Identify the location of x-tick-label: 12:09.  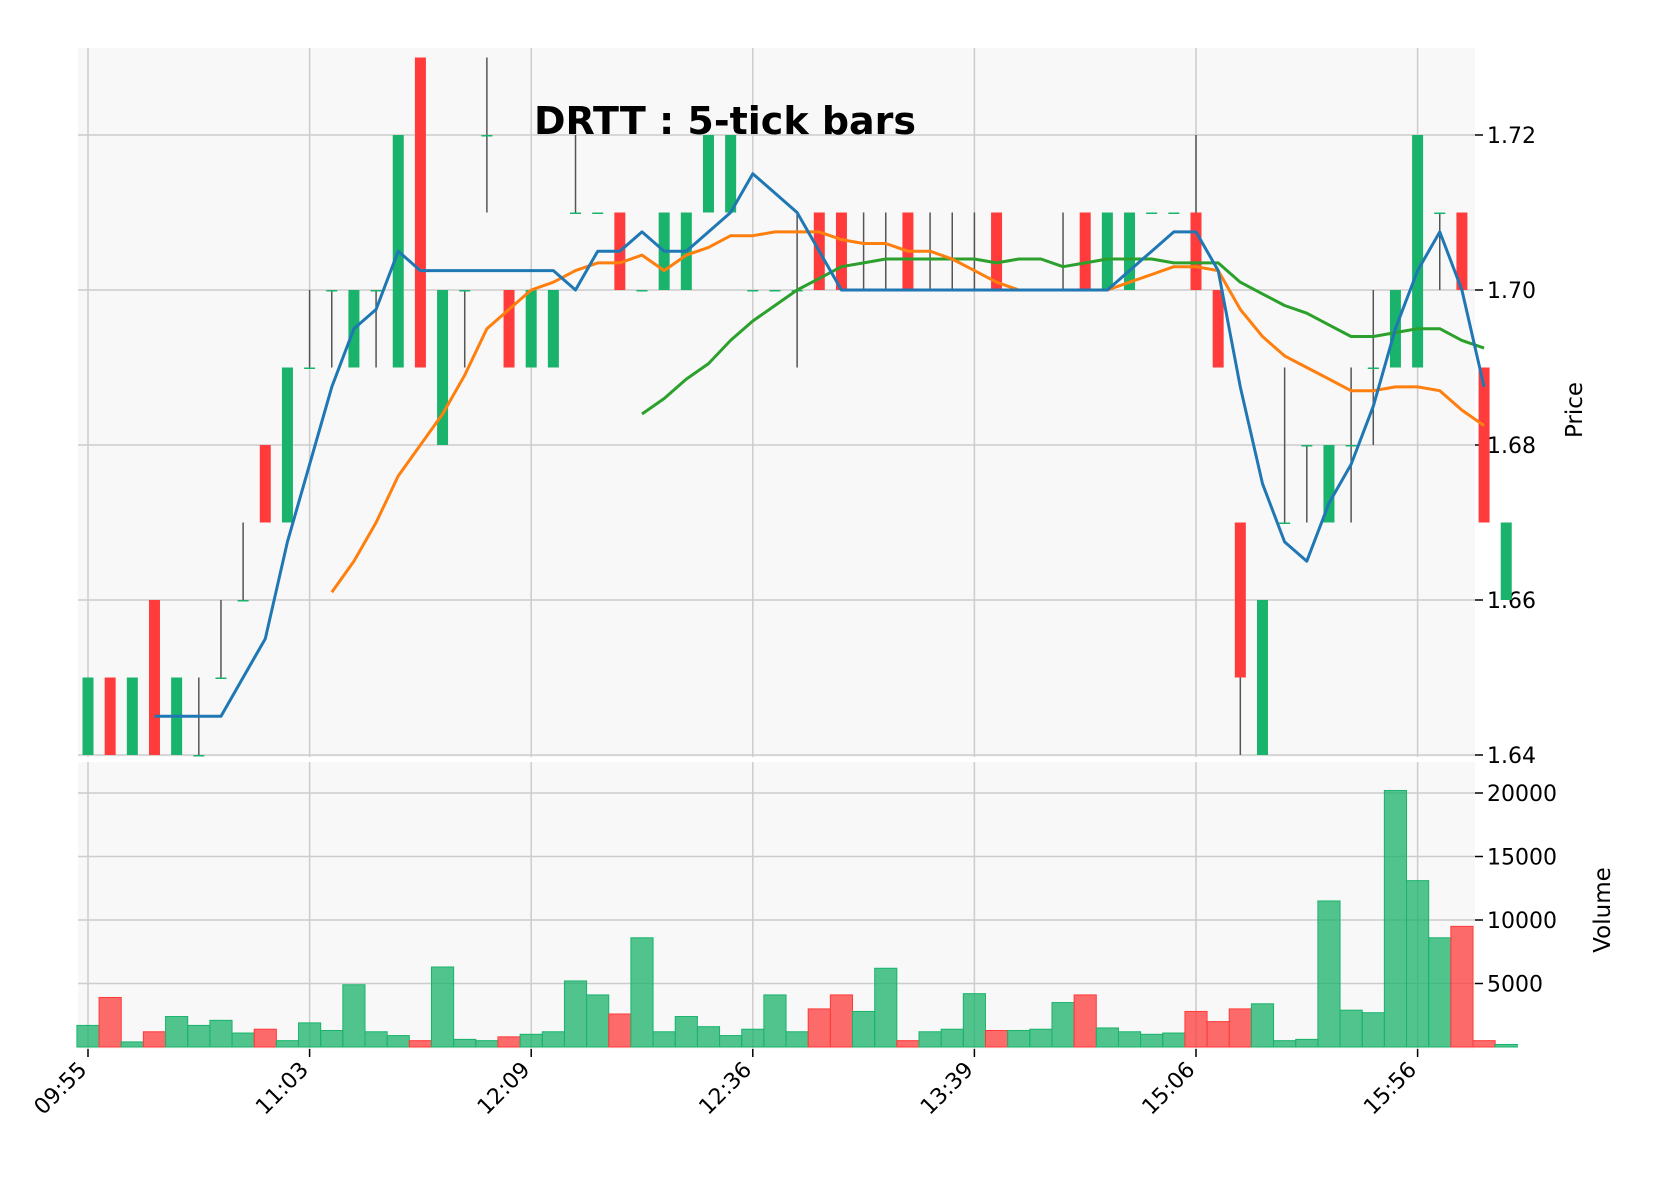
(504, 1089).